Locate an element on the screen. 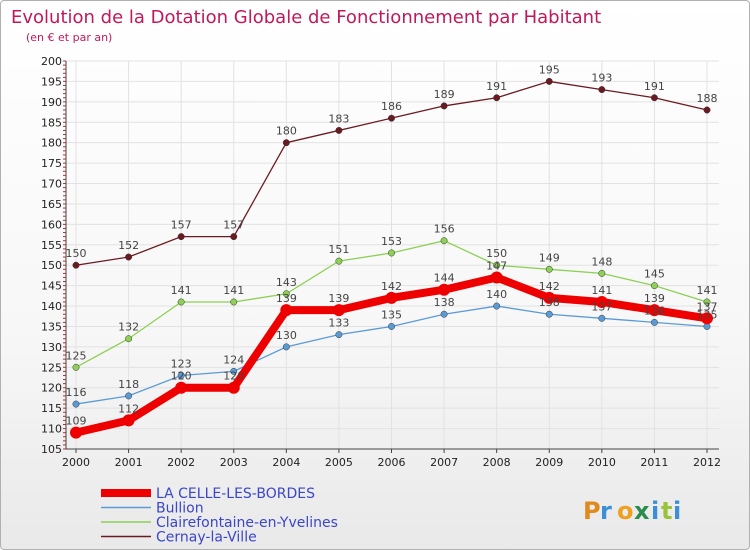 The image size is (750, 550). data-label: 180 is located at coordinates (286, 131).